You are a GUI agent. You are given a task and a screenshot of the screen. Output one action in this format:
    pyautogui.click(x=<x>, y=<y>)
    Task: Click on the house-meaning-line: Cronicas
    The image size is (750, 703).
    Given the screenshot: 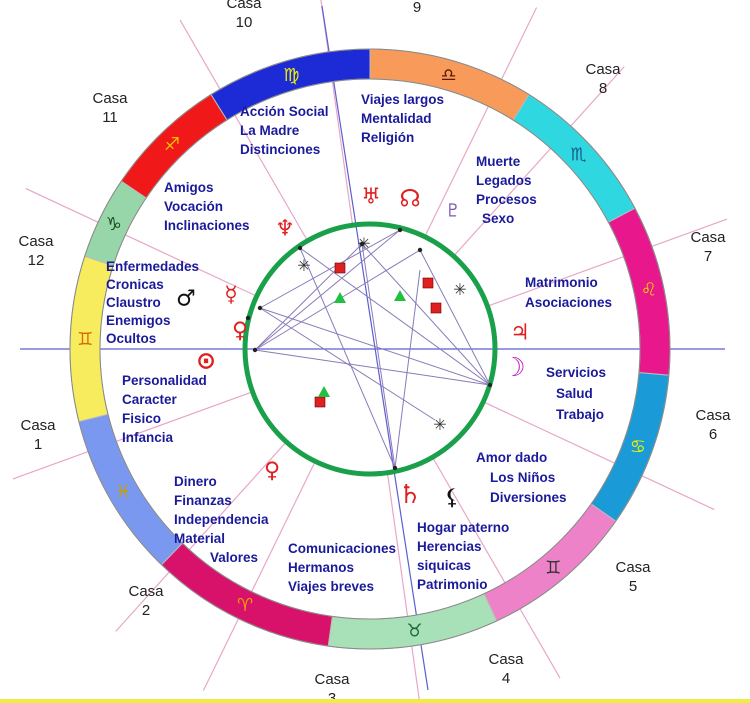 What is the action you would take?
    pyautogui.click(x=135, y=284)
    